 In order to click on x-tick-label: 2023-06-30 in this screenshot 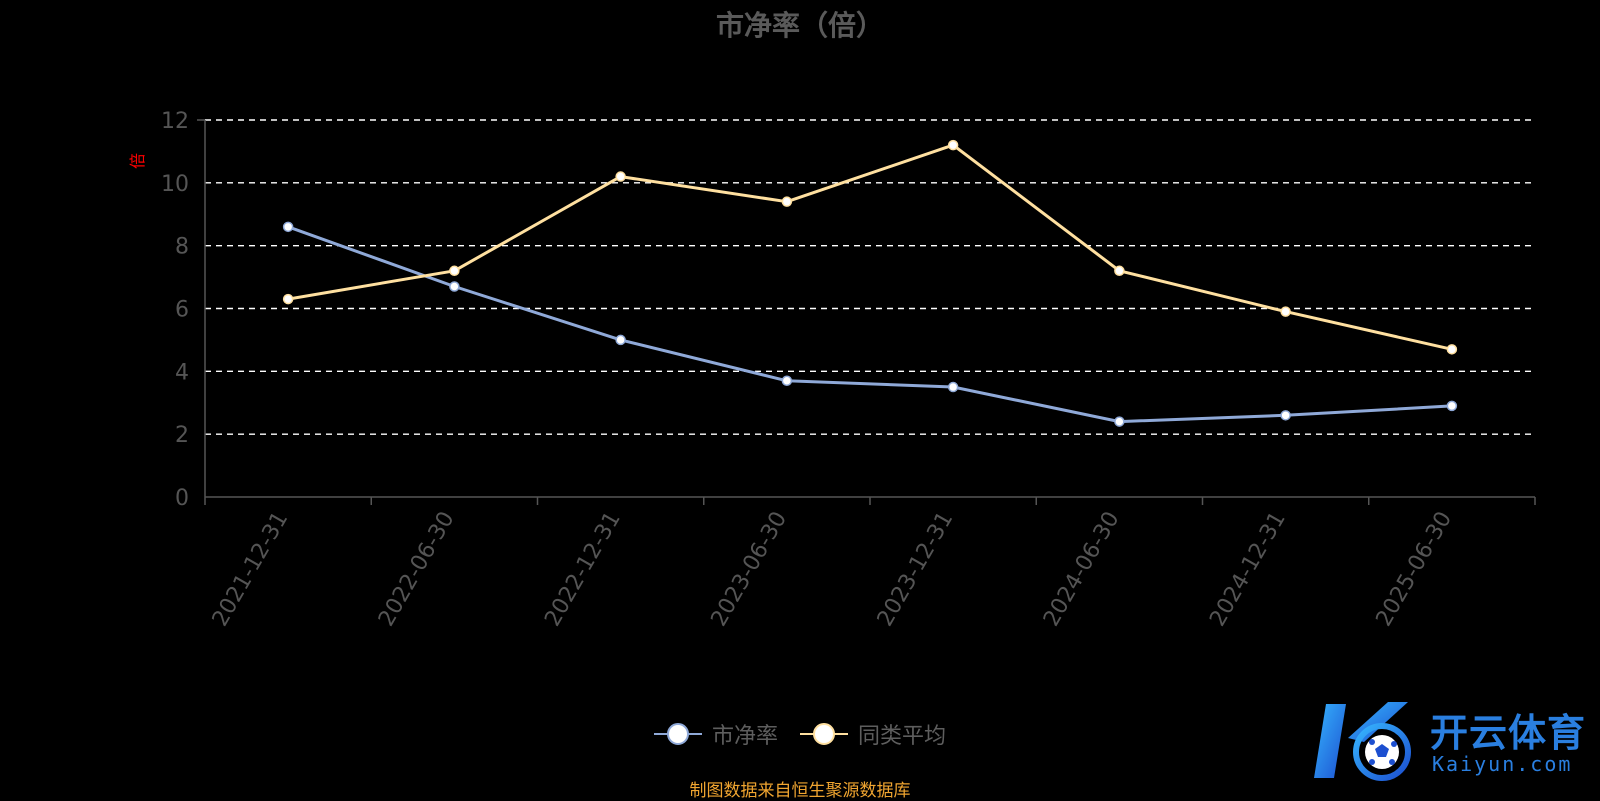, I will do `click(749, 569)`.